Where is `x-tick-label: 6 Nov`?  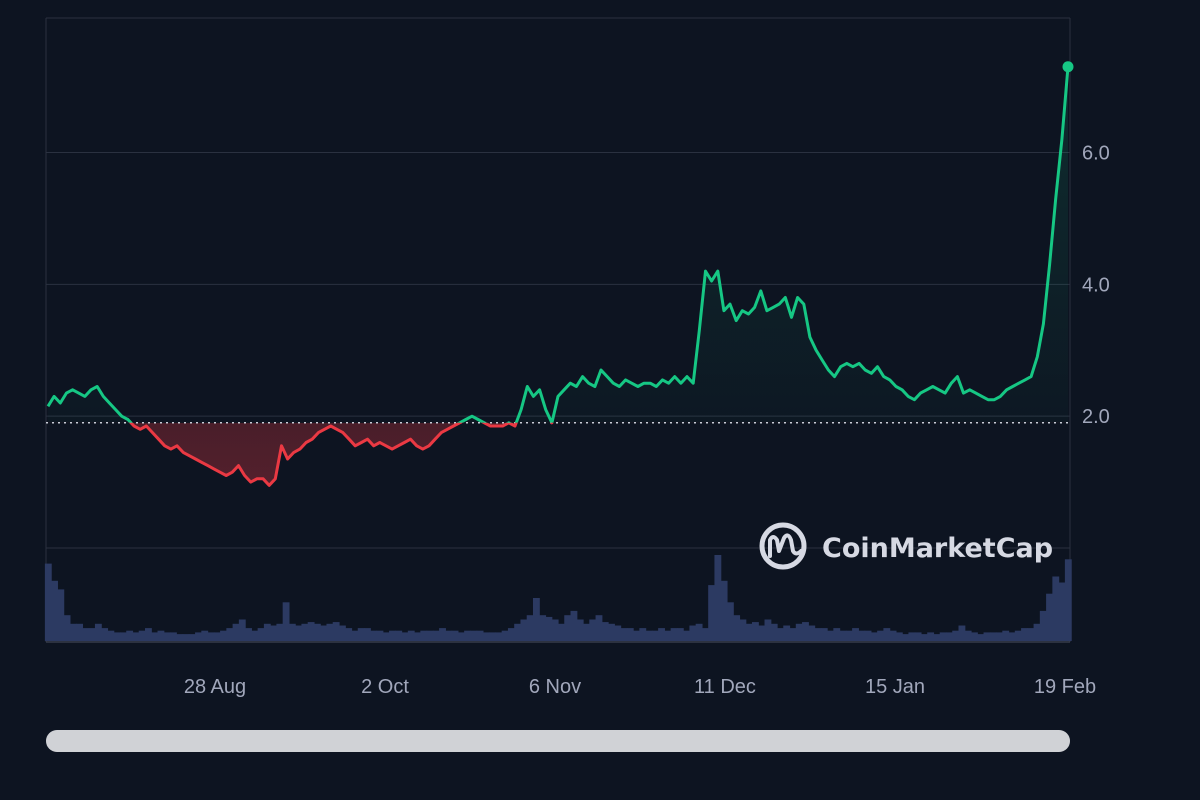
x-tick-label: 6 Nov is located at coordinates (555, 687).